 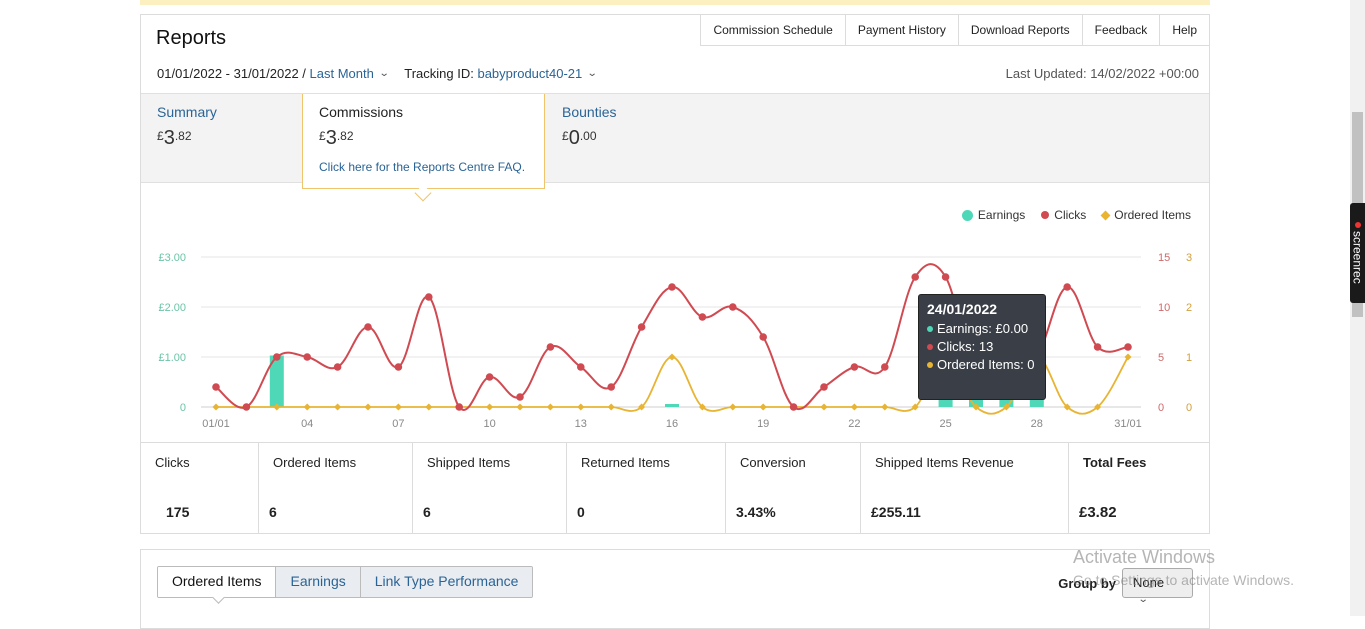 What do you see at coordinates (763, 424) in the screenshot?
I see `x-tick-label: 19` at bounding box center [763, 424].